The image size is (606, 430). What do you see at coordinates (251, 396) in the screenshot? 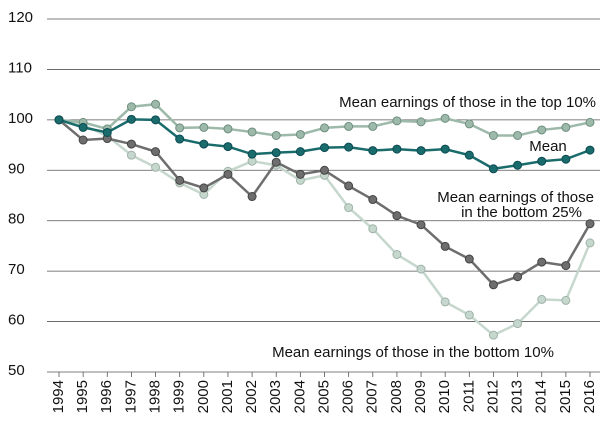
I see `x-tick-label: 2002` at bounding box center [251, 396].